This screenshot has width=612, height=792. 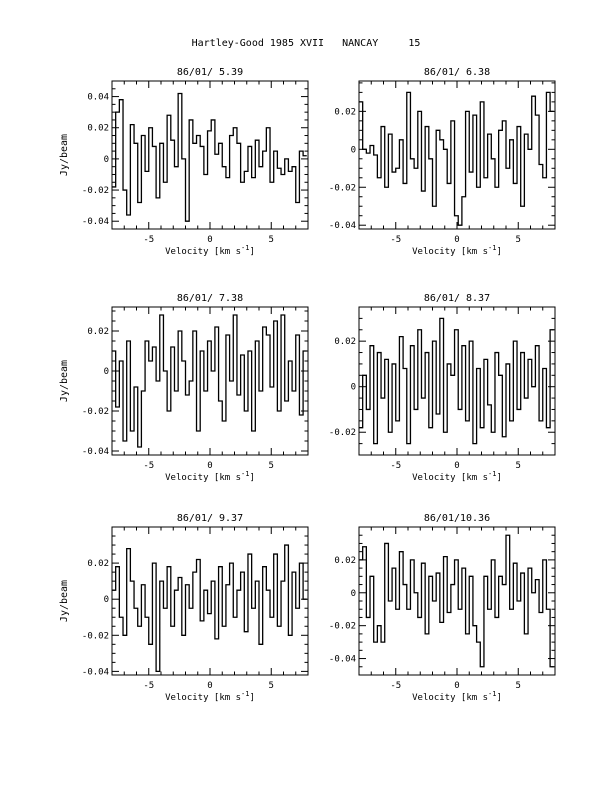 I want to click on chart-2-xlabel-end: ], so click(x=498, y=252).